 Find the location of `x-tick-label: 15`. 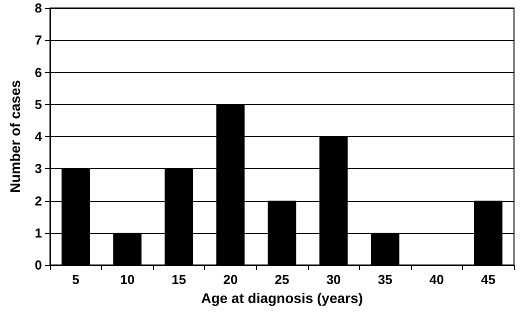

x-tick-label: 15 is located at coordinates (179, 279).